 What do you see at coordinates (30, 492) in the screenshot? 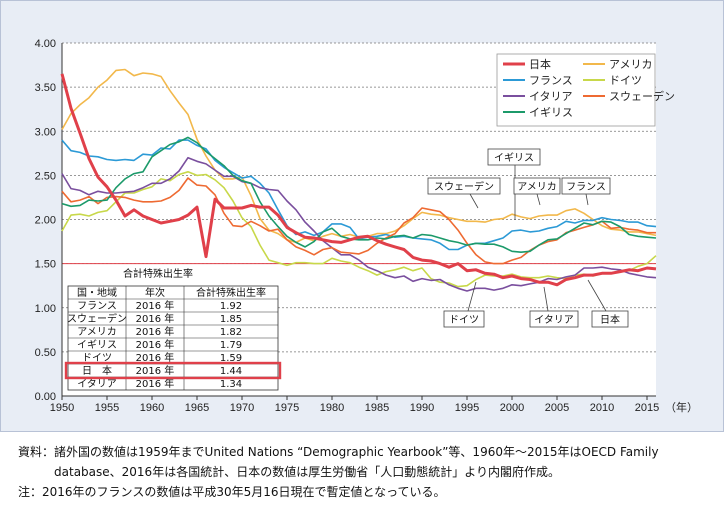
I see `footnote-label: 注：` at bounding box center [30, 492].